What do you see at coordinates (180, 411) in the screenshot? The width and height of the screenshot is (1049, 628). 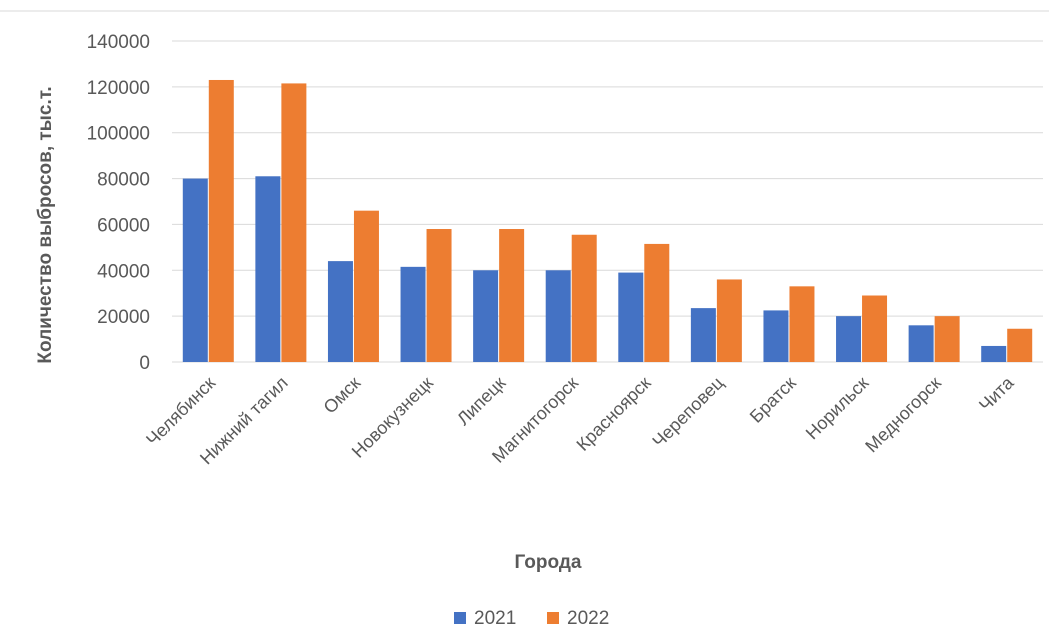 I see `x-category-label: Челябинск` at bounding box center [180, 411].